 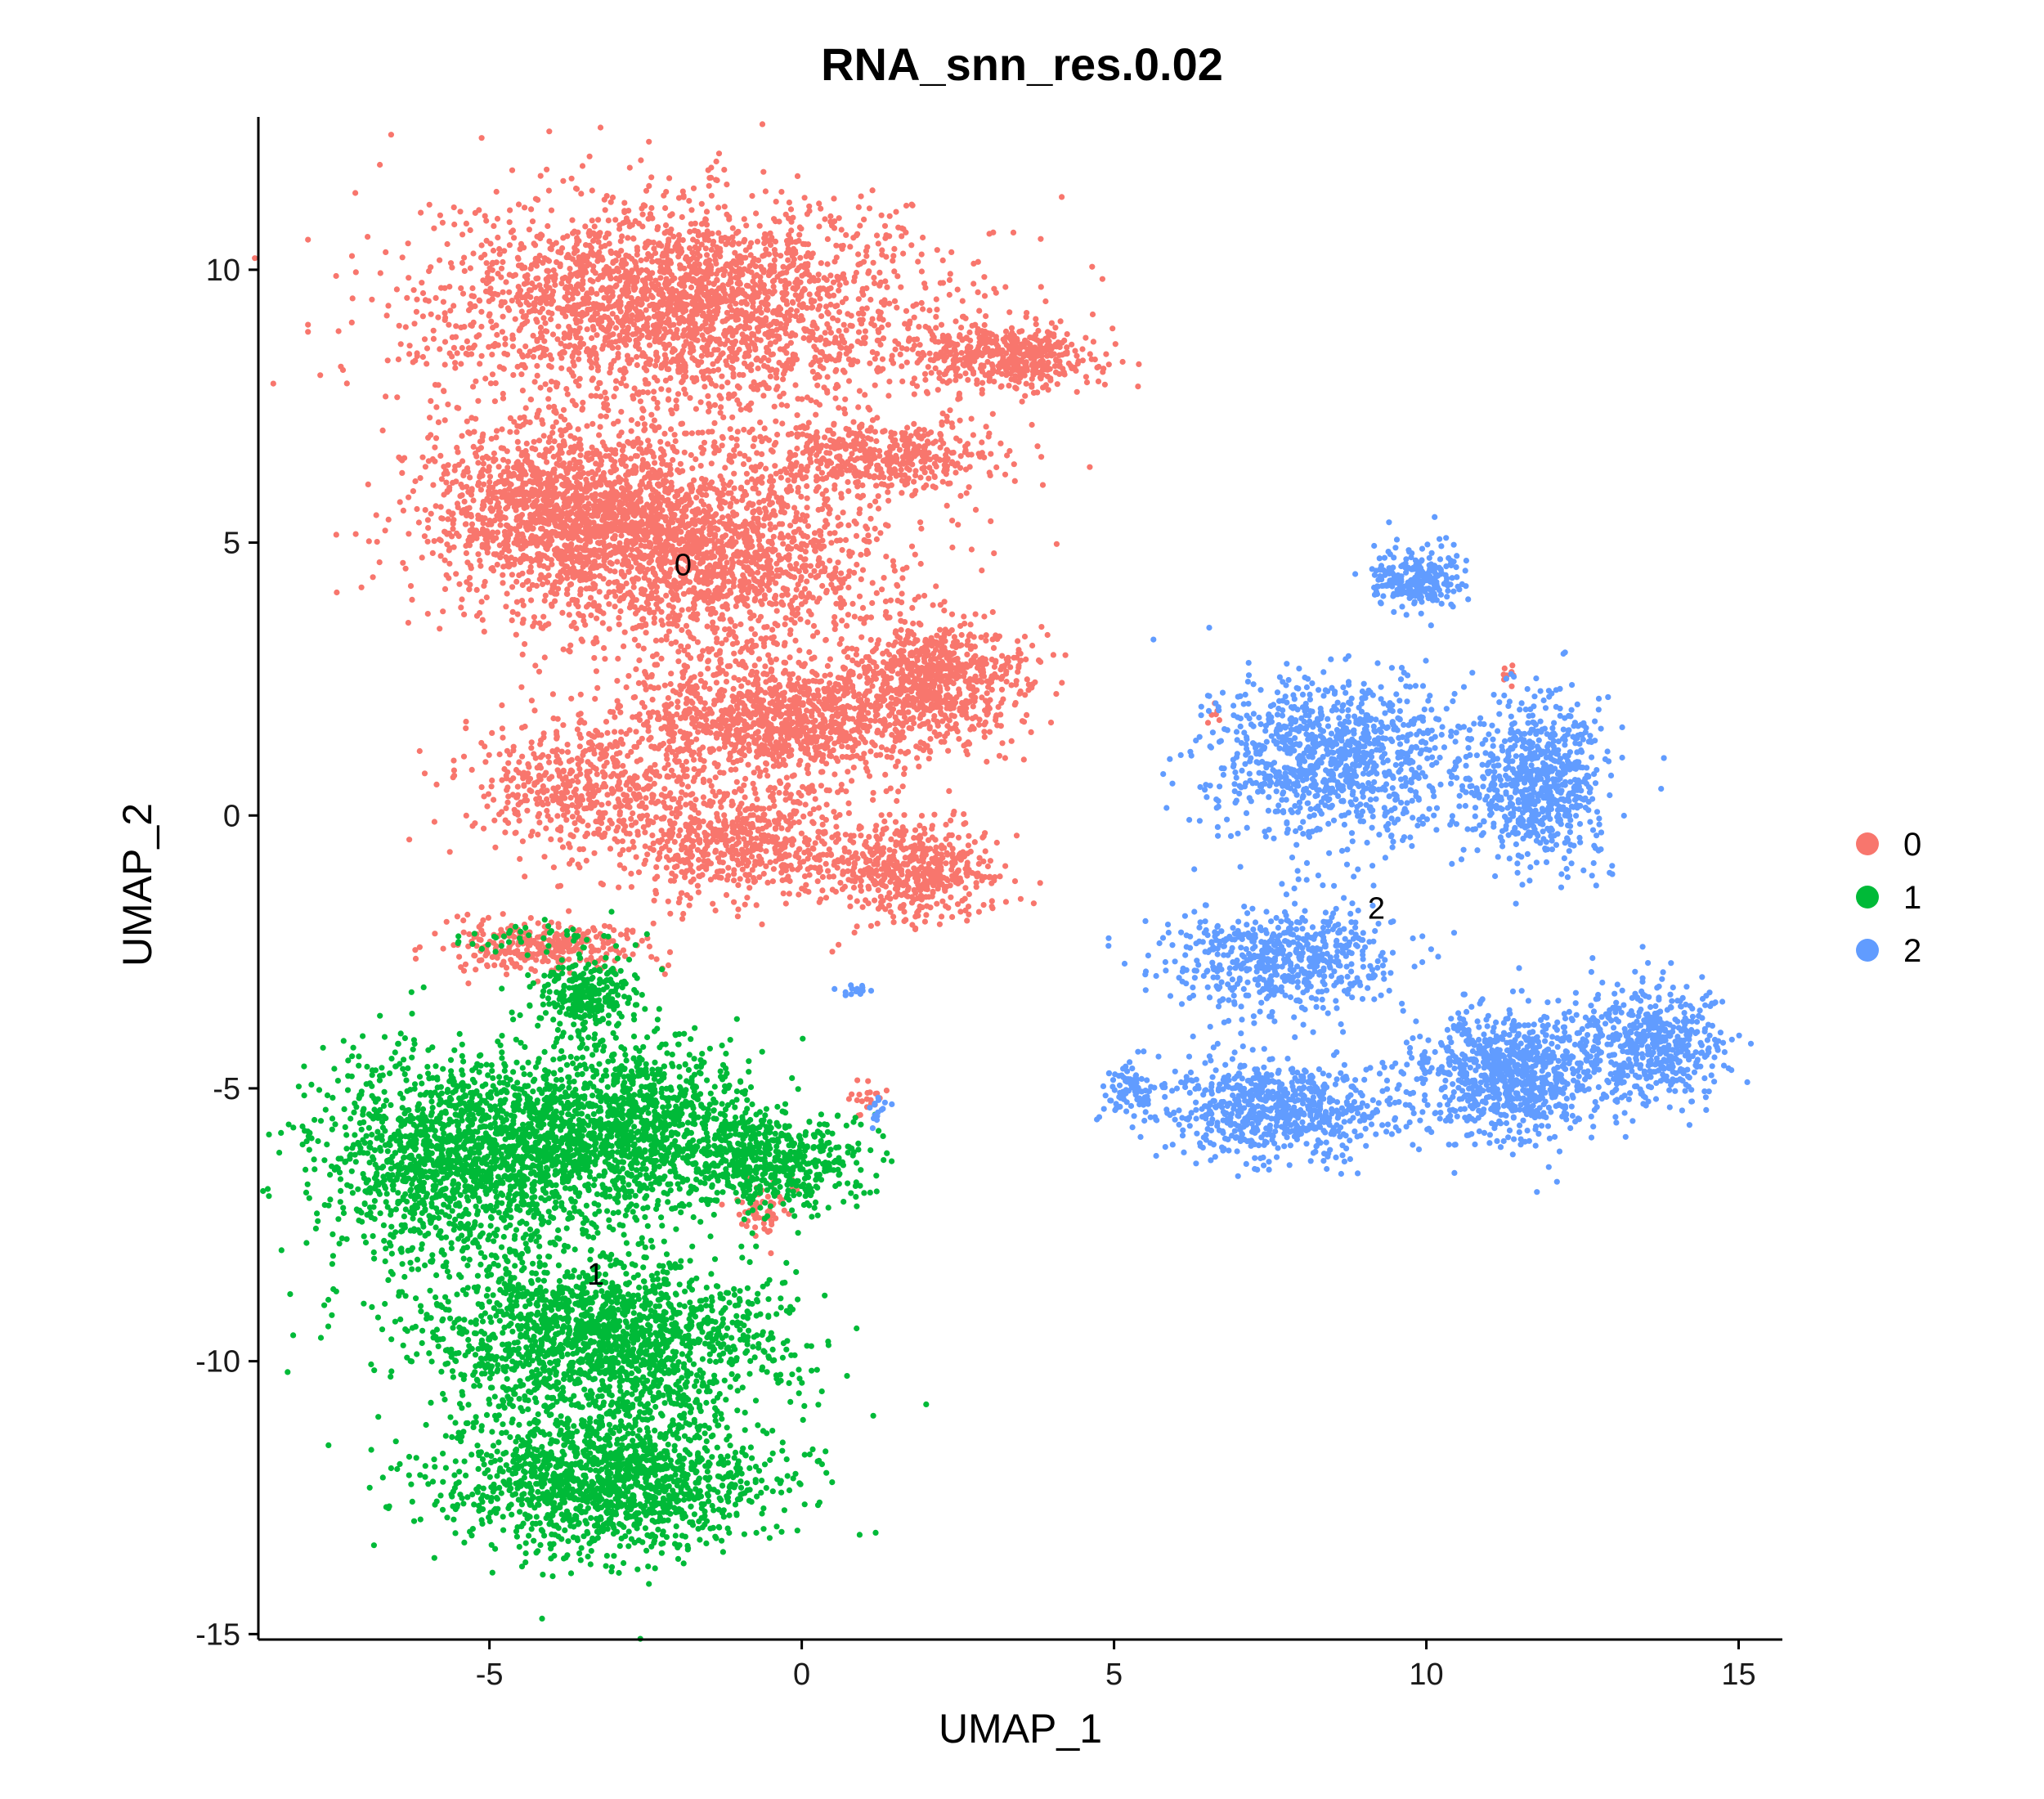 I want to click on y-tick-label: 5, so click(x=232, y=544).